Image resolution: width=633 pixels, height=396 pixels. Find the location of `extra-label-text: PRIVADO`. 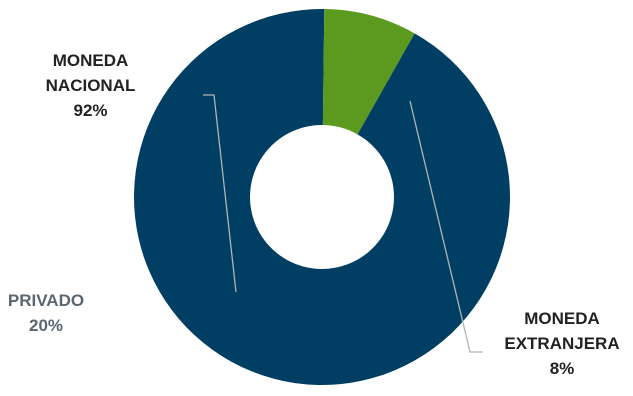

extra-label-text: PRIVADO is located at coordinates (46, 300).